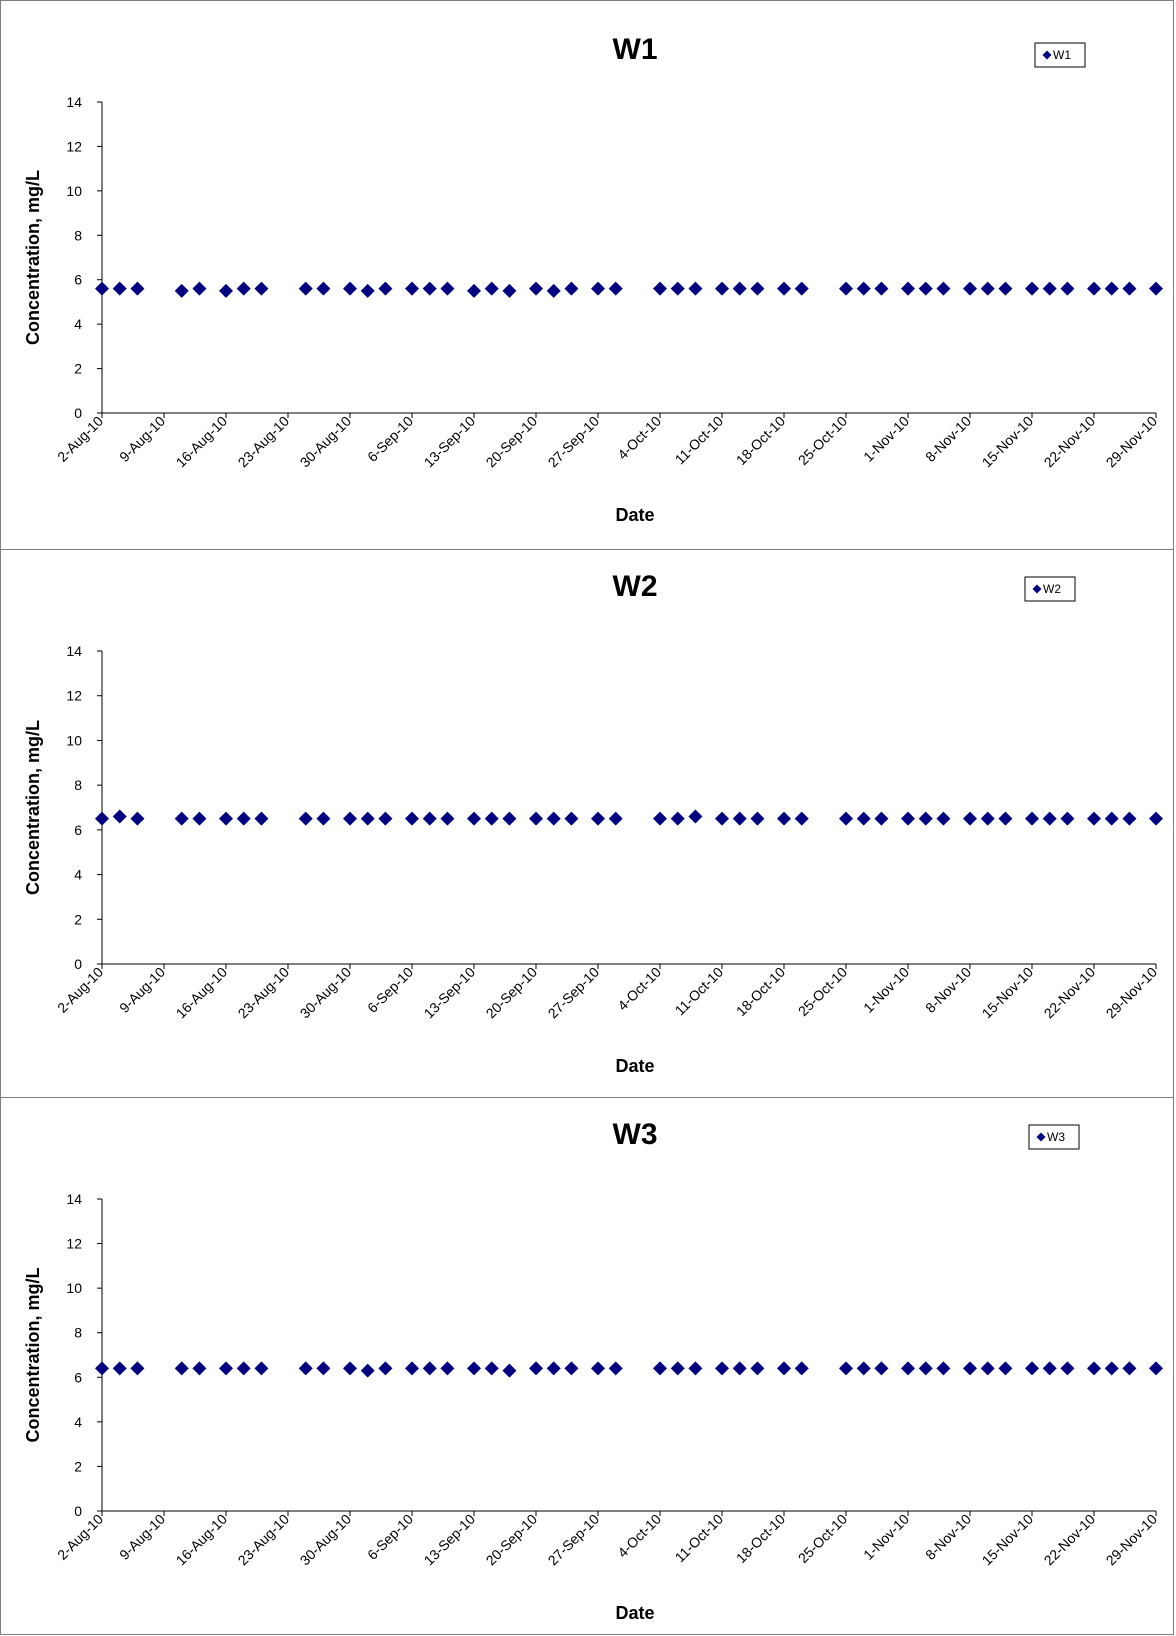 The width and height of the screenshot is (1176, 1636). Describe the element at coordinates (264, 993) in the screenshot. I see `x-tick-label: 23-Aug-10` at that location.